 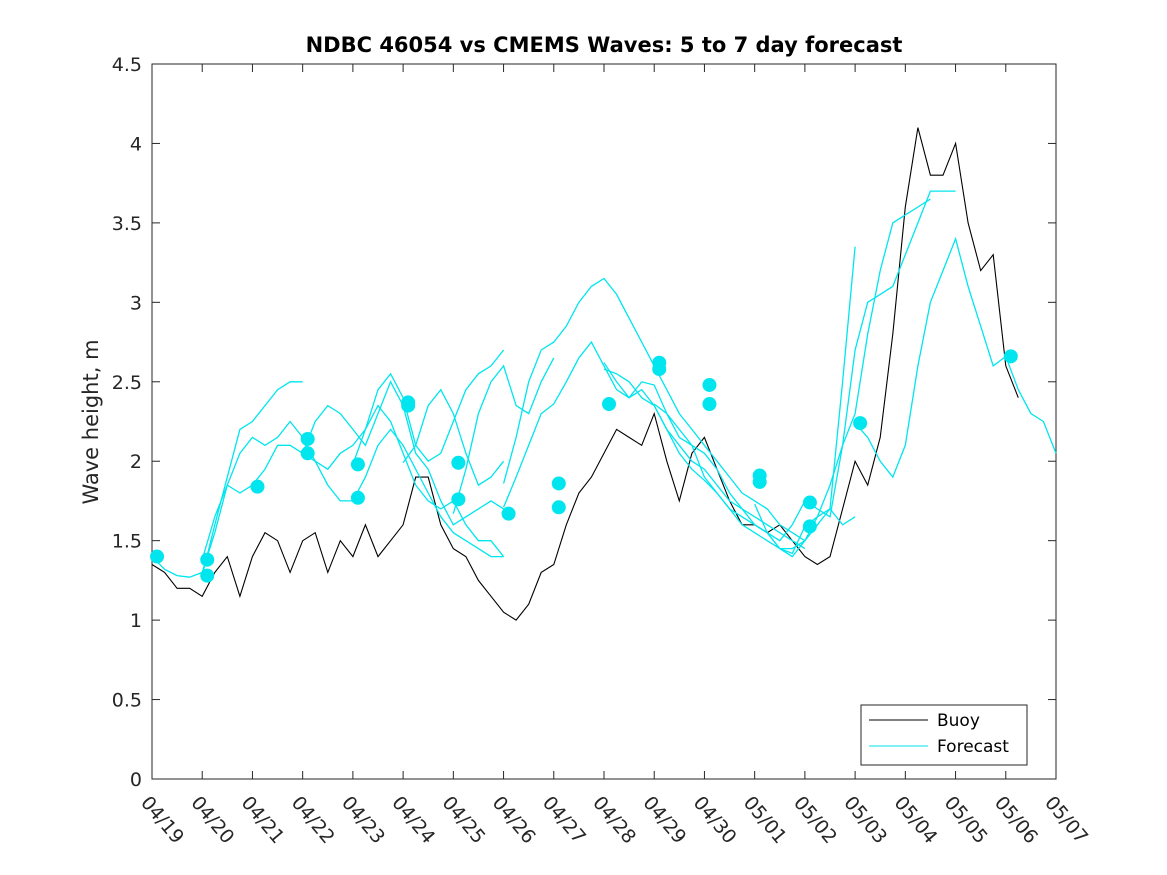 I want to click on legend-buoy-label: Buoy, so click(x=958, y=721).